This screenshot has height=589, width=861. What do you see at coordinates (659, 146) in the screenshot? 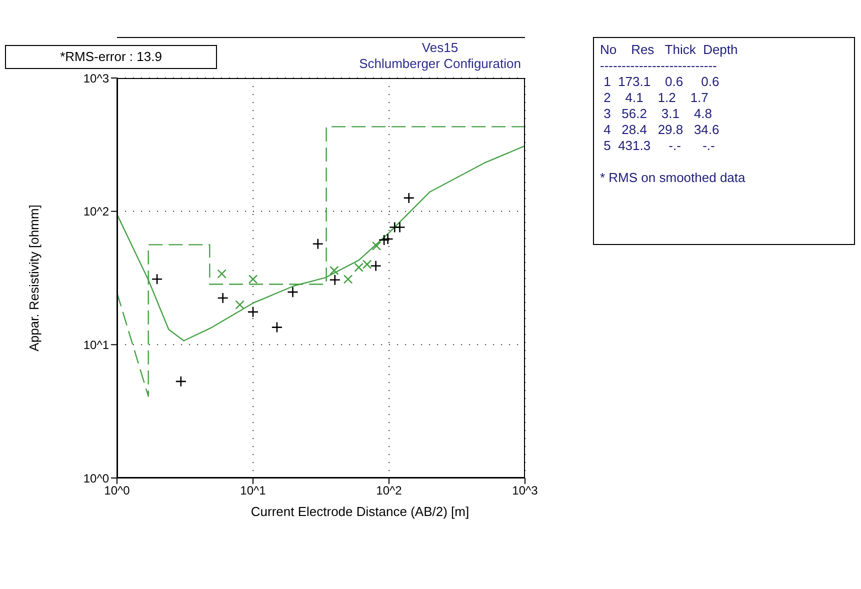
I see `text: 5 431.3 -.- -.-` at bounding box center [659, 146].